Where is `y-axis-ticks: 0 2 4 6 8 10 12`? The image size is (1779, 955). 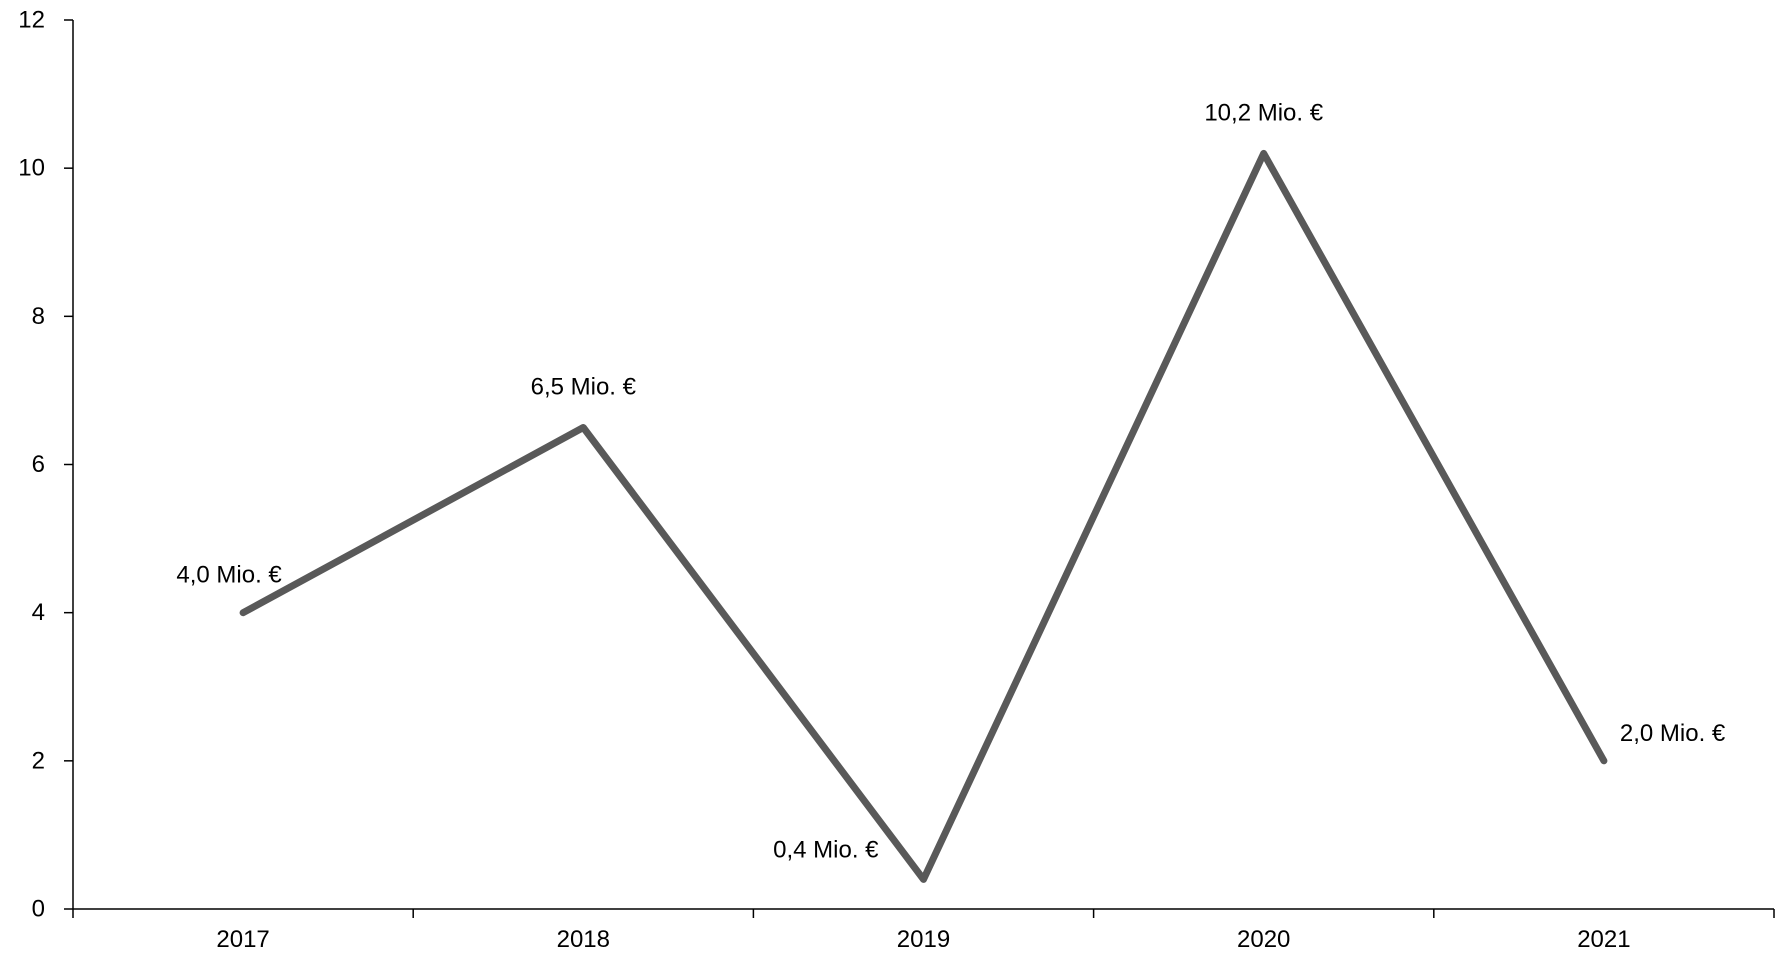
y-axis-ticks: 0 2 4 6 8 10 12 is located at coordinates (45, 465).